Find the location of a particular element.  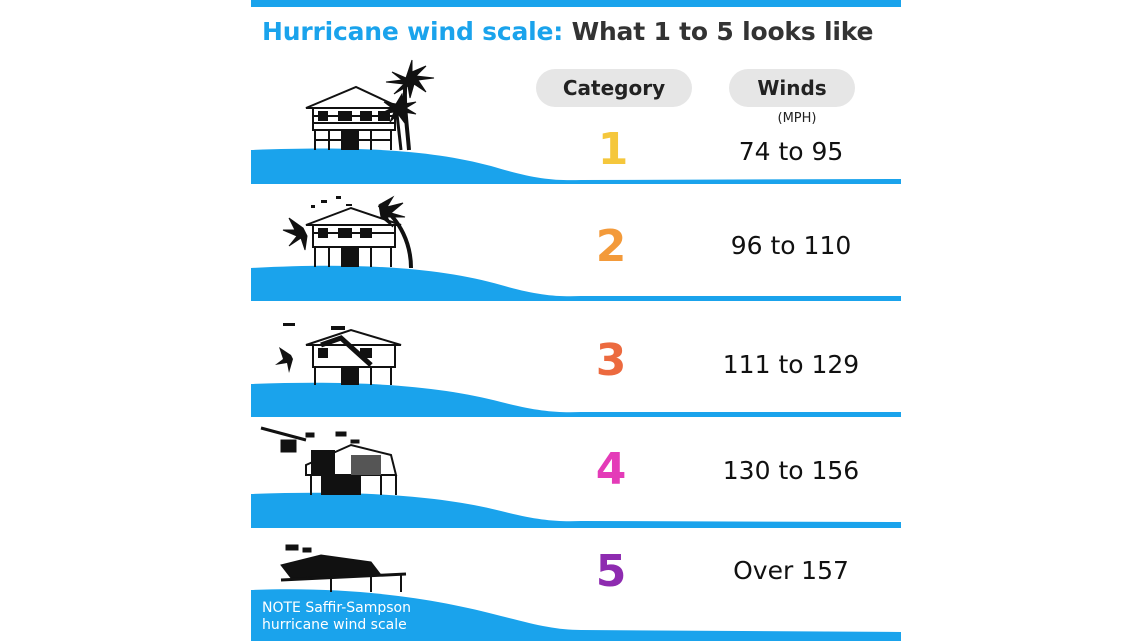

category-1-number: 1 is located at coordinates (613, 149).